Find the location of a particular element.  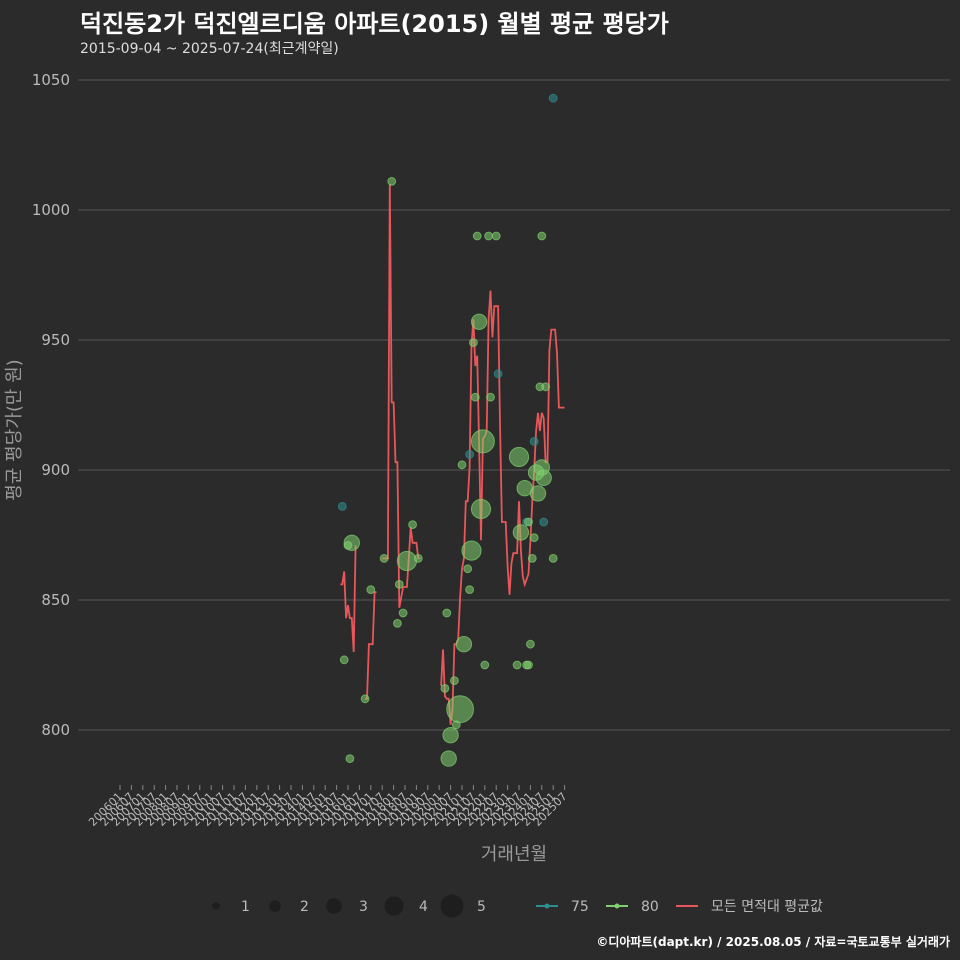

legend-series-label-2: 모든 면적대 평균값 is located at coordinates (767, 907).